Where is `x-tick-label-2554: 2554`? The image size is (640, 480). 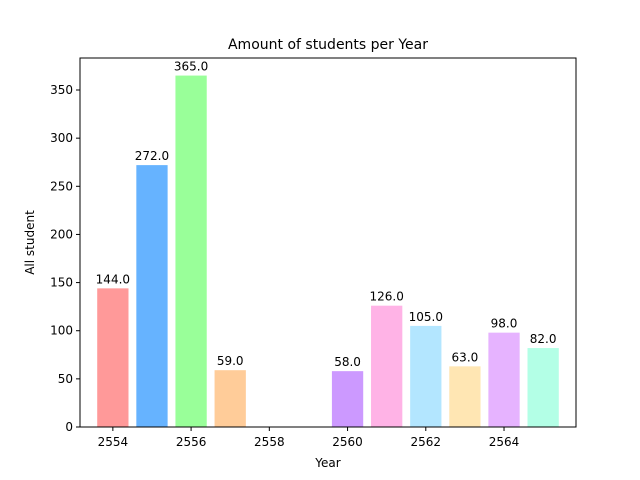
x-tick-label-2554: 2554 is located at coordinates (113, 442).